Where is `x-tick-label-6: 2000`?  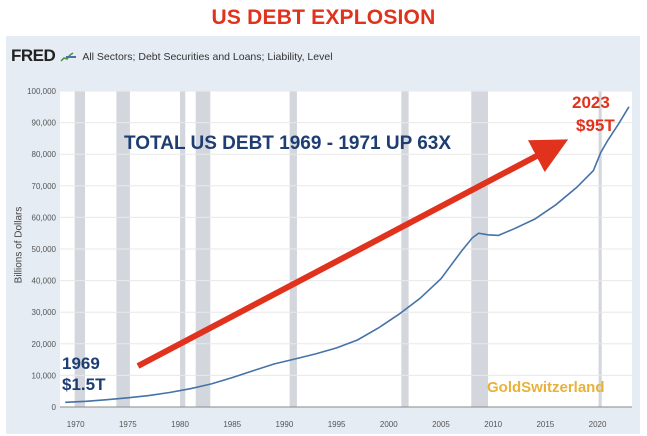
x-tick-label-6: 2000 is located at coordinates (389, 424).